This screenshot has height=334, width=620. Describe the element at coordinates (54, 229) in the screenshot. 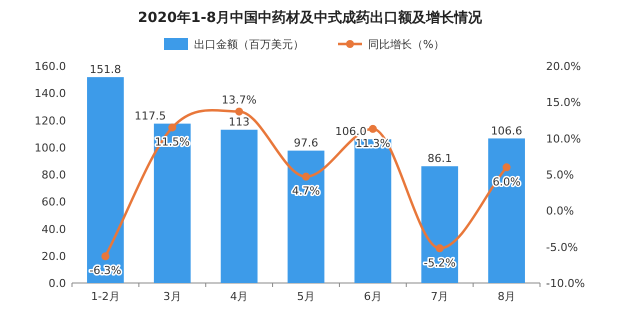

I see `y-tick-label: 40.0` at that location.